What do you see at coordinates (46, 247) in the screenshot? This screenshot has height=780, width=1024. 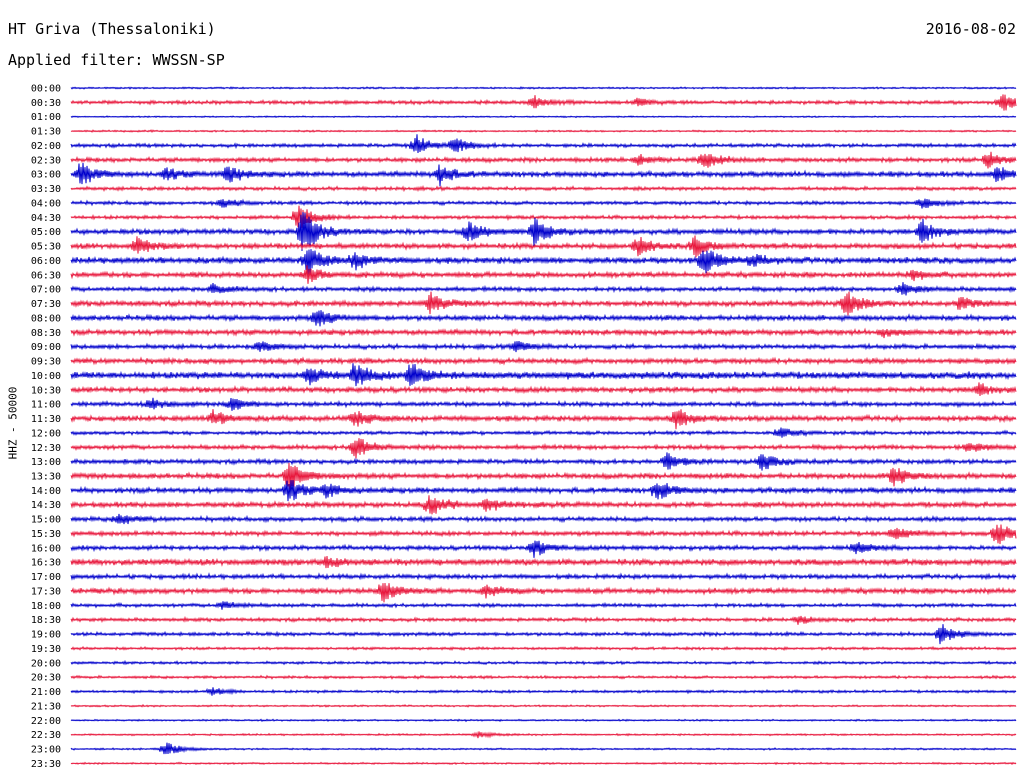 I see `row-time-label: 05:30` at bounding box center [46, 247].